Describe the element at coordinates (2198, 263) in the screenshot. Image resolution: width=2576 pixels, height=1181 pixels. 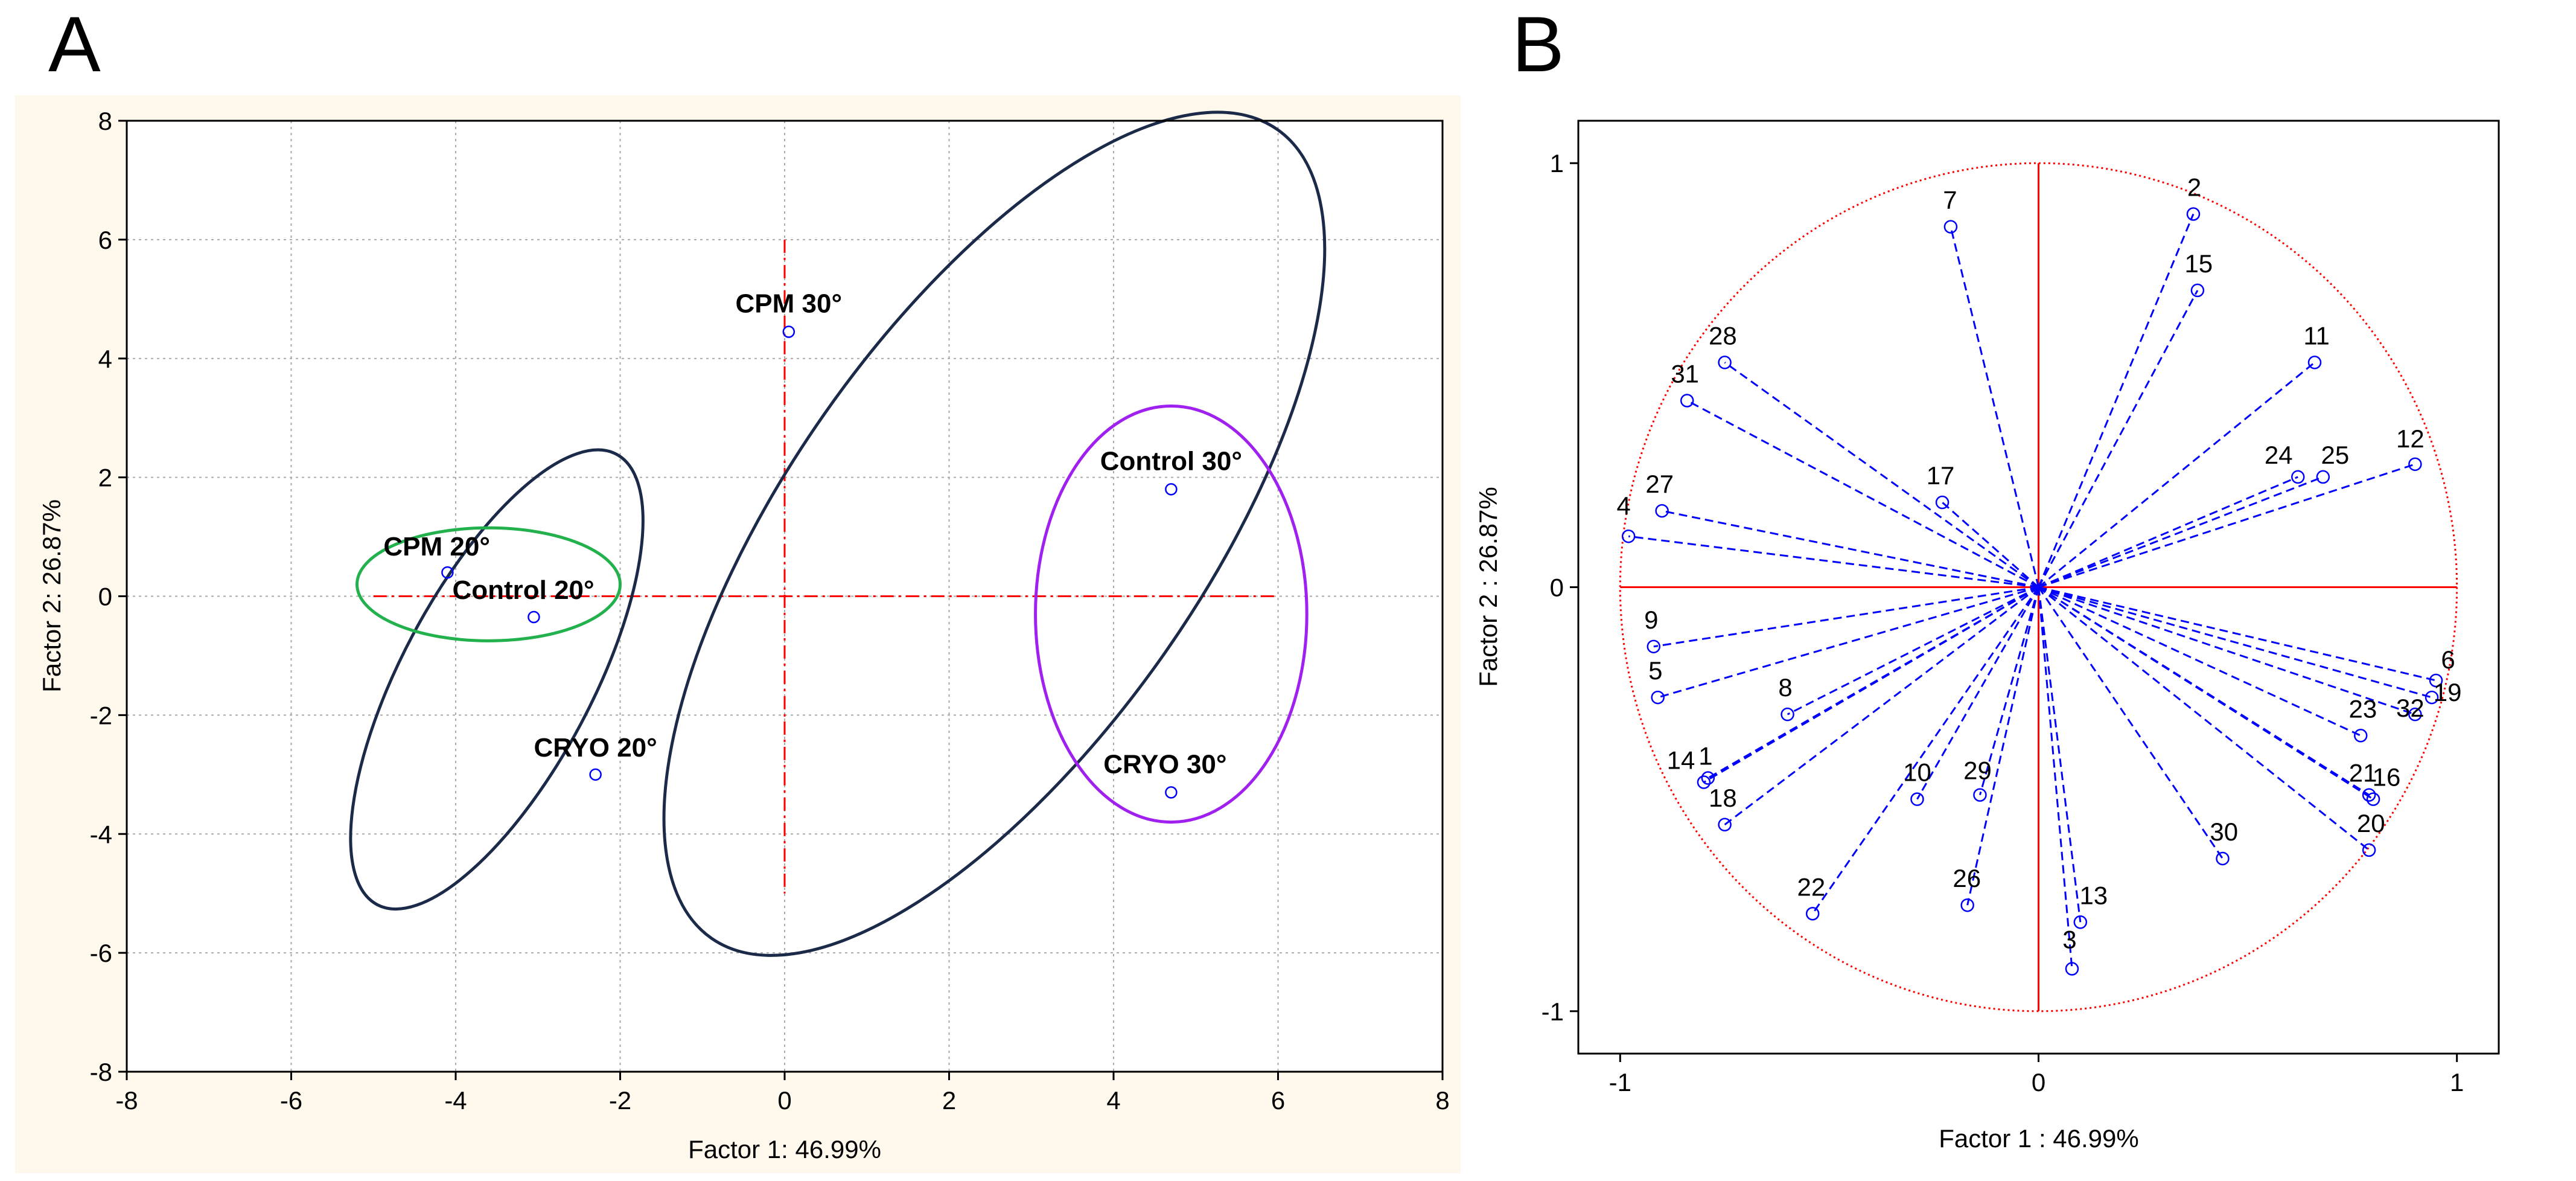
I see `loading-label-15: 15` at that location.